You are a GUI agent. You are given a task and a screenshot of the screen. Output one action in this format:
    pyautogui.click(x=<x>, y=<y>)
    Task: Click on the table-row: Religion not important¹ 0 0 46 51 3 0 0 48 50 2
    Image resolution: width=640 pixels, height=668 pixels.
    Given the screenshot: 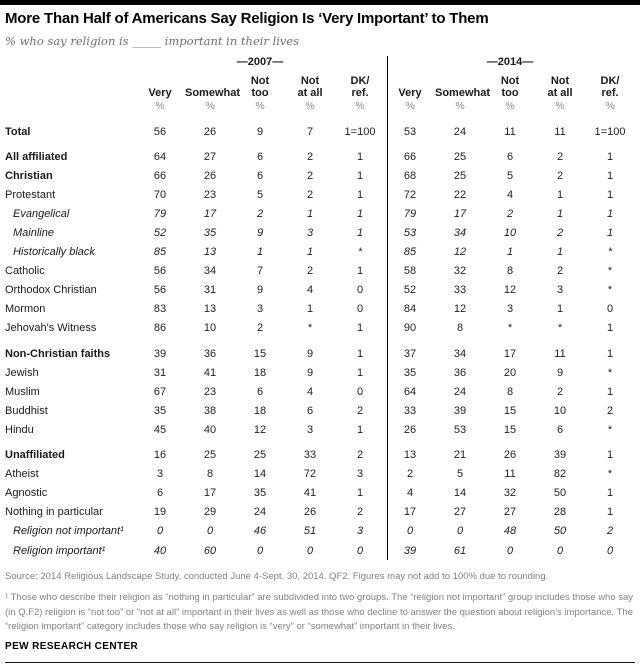 What is the action you would take?
    pyautogui.click(x=320, y=531)
    